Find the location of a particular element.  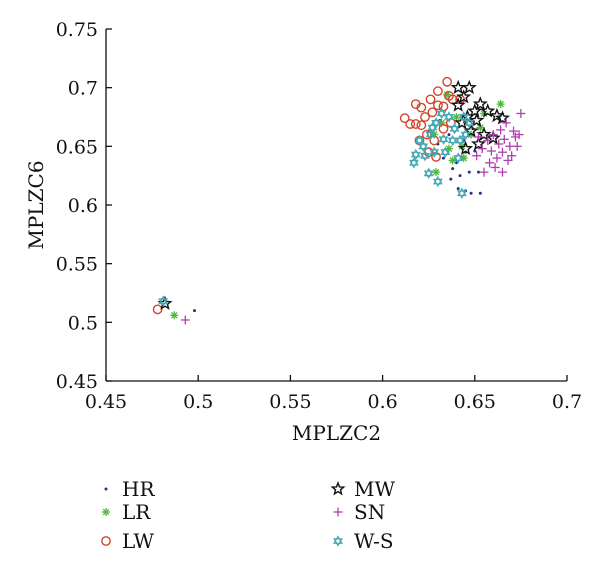

x-tick-label: 0.65 is located at coordinates (475, 402).